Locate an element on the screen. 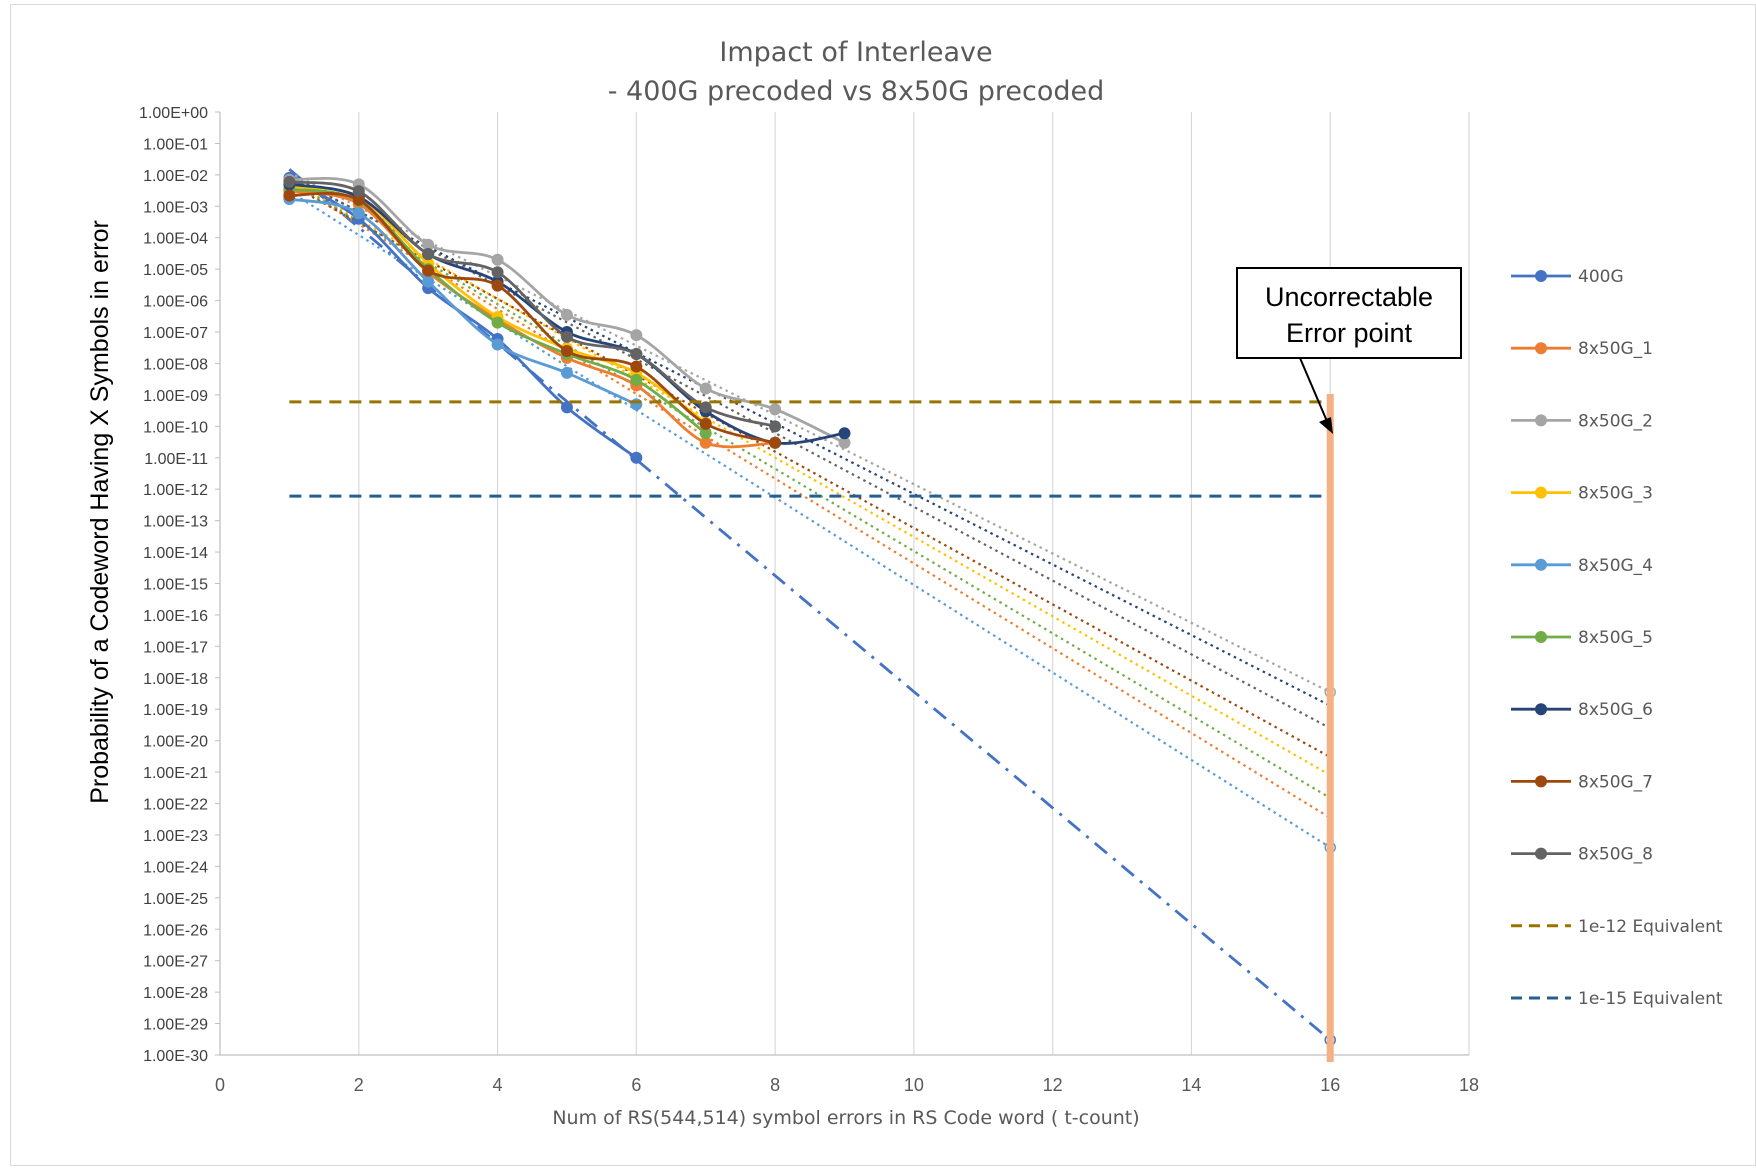 This screenshot has height=1169, width=1756. series-8x50g-4-line is located at coordinates (463, 301).